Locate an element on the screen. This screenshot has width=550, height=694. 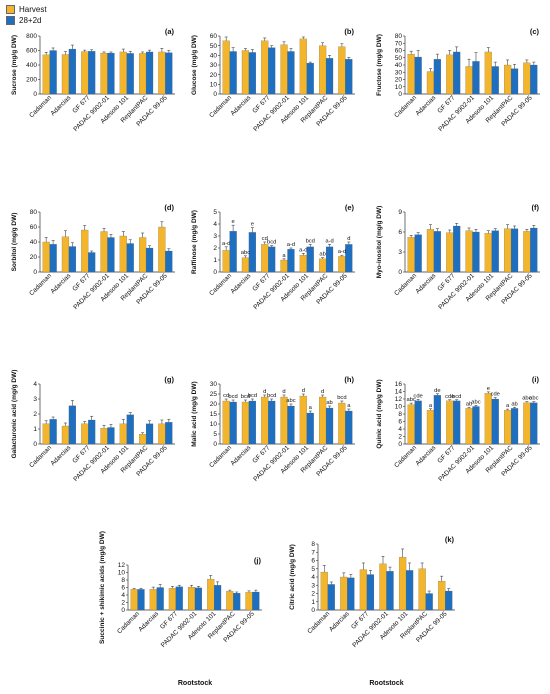
y-tick-label: 6 is located at coordinates (400, 422).